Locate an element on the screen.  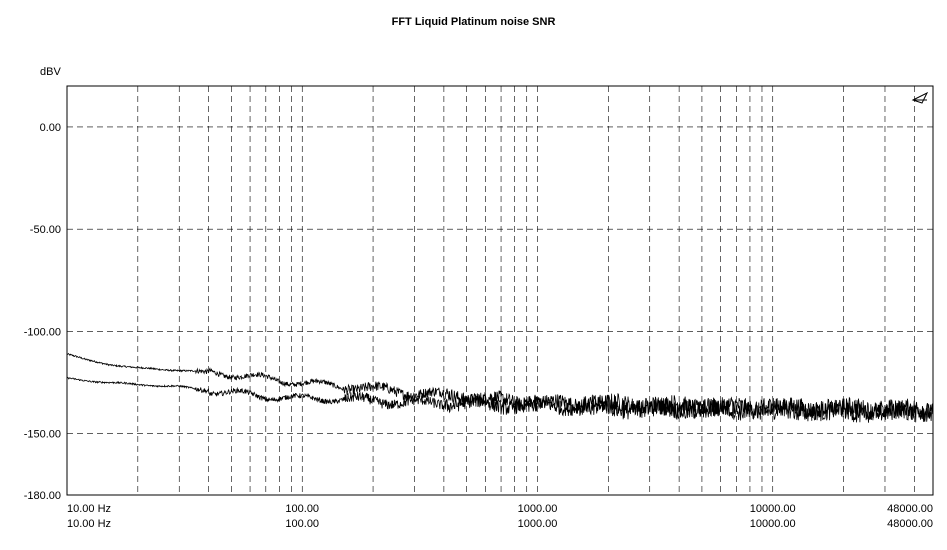
series-layer is located at coordinates (500, 387).